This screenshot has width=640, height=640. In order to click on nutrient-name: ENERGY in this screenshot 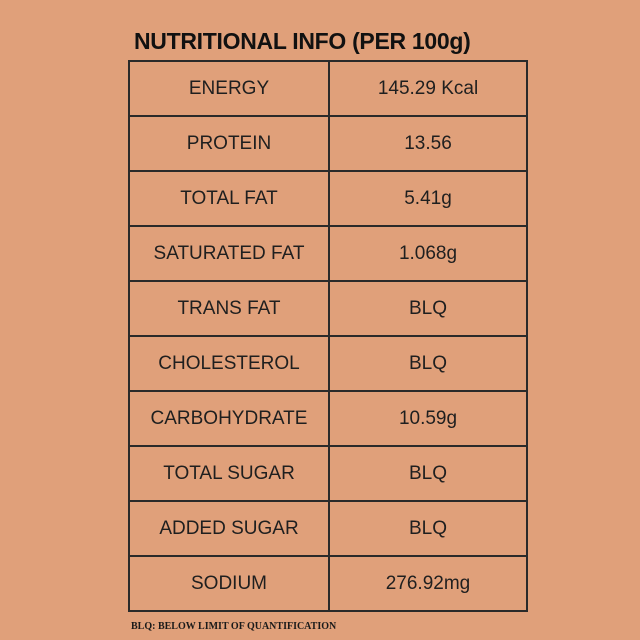, I will do `click(230, 88)`.